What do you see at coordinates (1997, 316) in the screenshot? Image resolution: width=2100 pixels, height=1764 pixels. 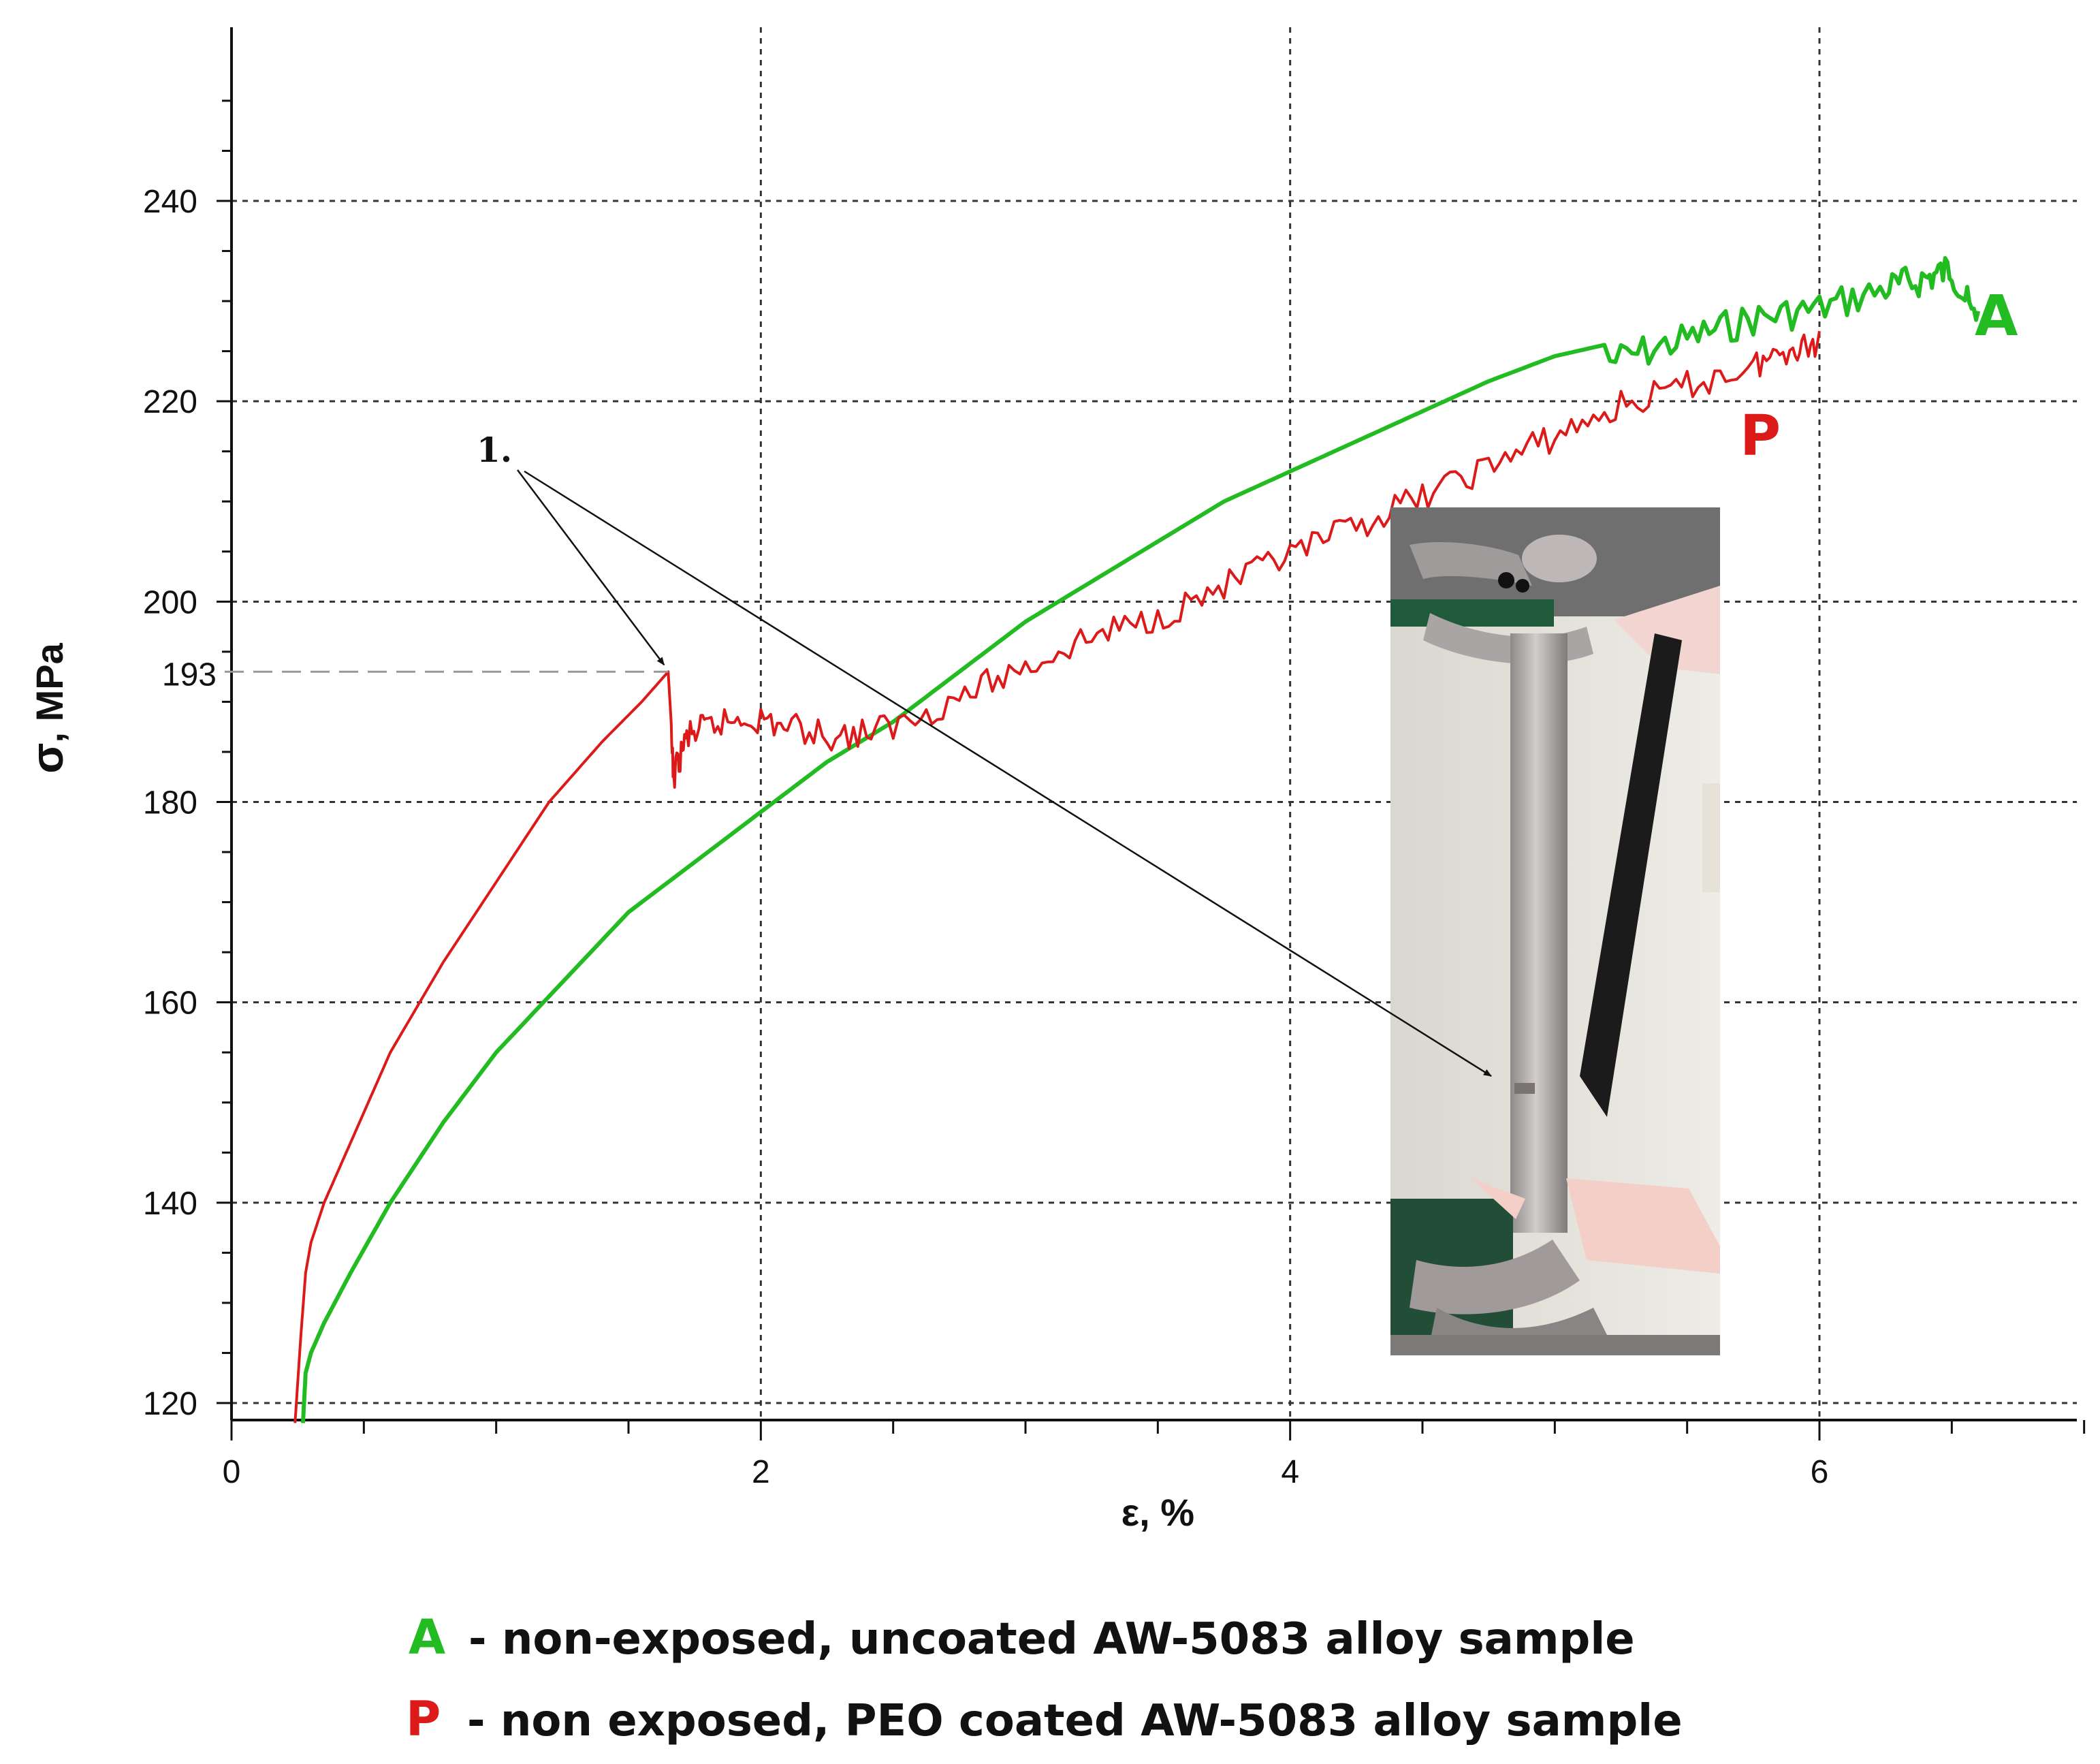 I see `series-tag-A: A` at bounding box center [1997, 316].